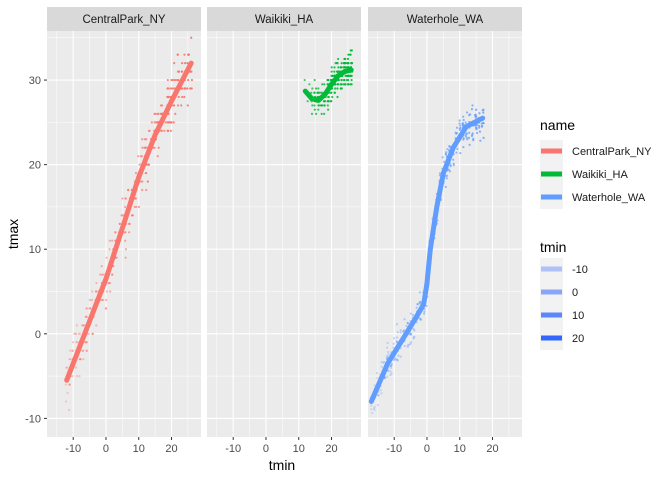  What do you see at coordinates (578, 316) in the screenshot?
I see `legend-label: 10` at bounding box center [578, 316].